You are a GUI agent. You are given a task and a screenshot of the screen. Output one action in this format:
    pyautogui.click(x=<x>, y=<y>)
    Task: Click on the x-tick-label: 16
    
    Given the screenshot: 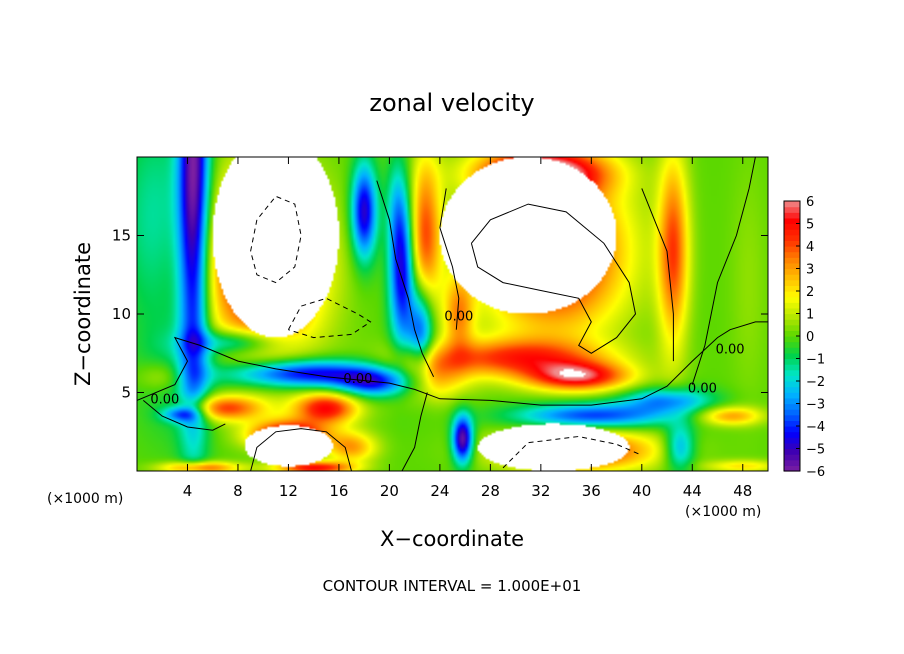 What is the action you would take?
    pyautogui.click(x=338, y=491)
    